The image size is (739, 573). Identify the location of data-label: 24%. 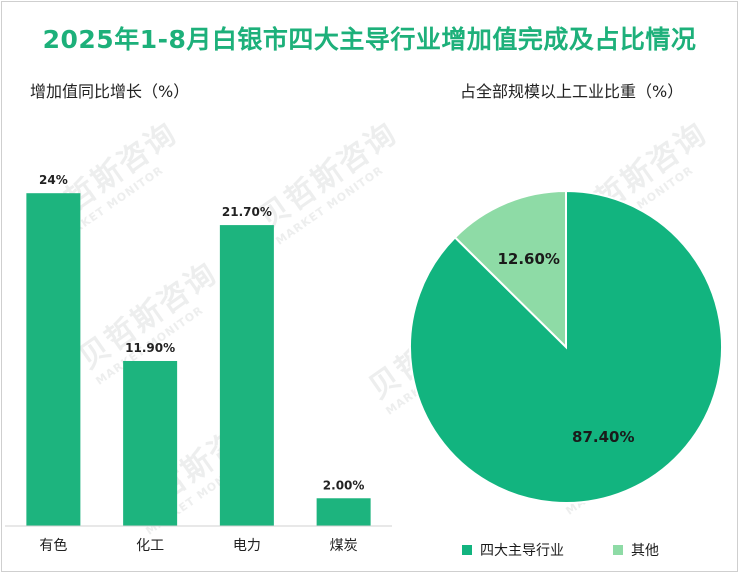
(53, 180).